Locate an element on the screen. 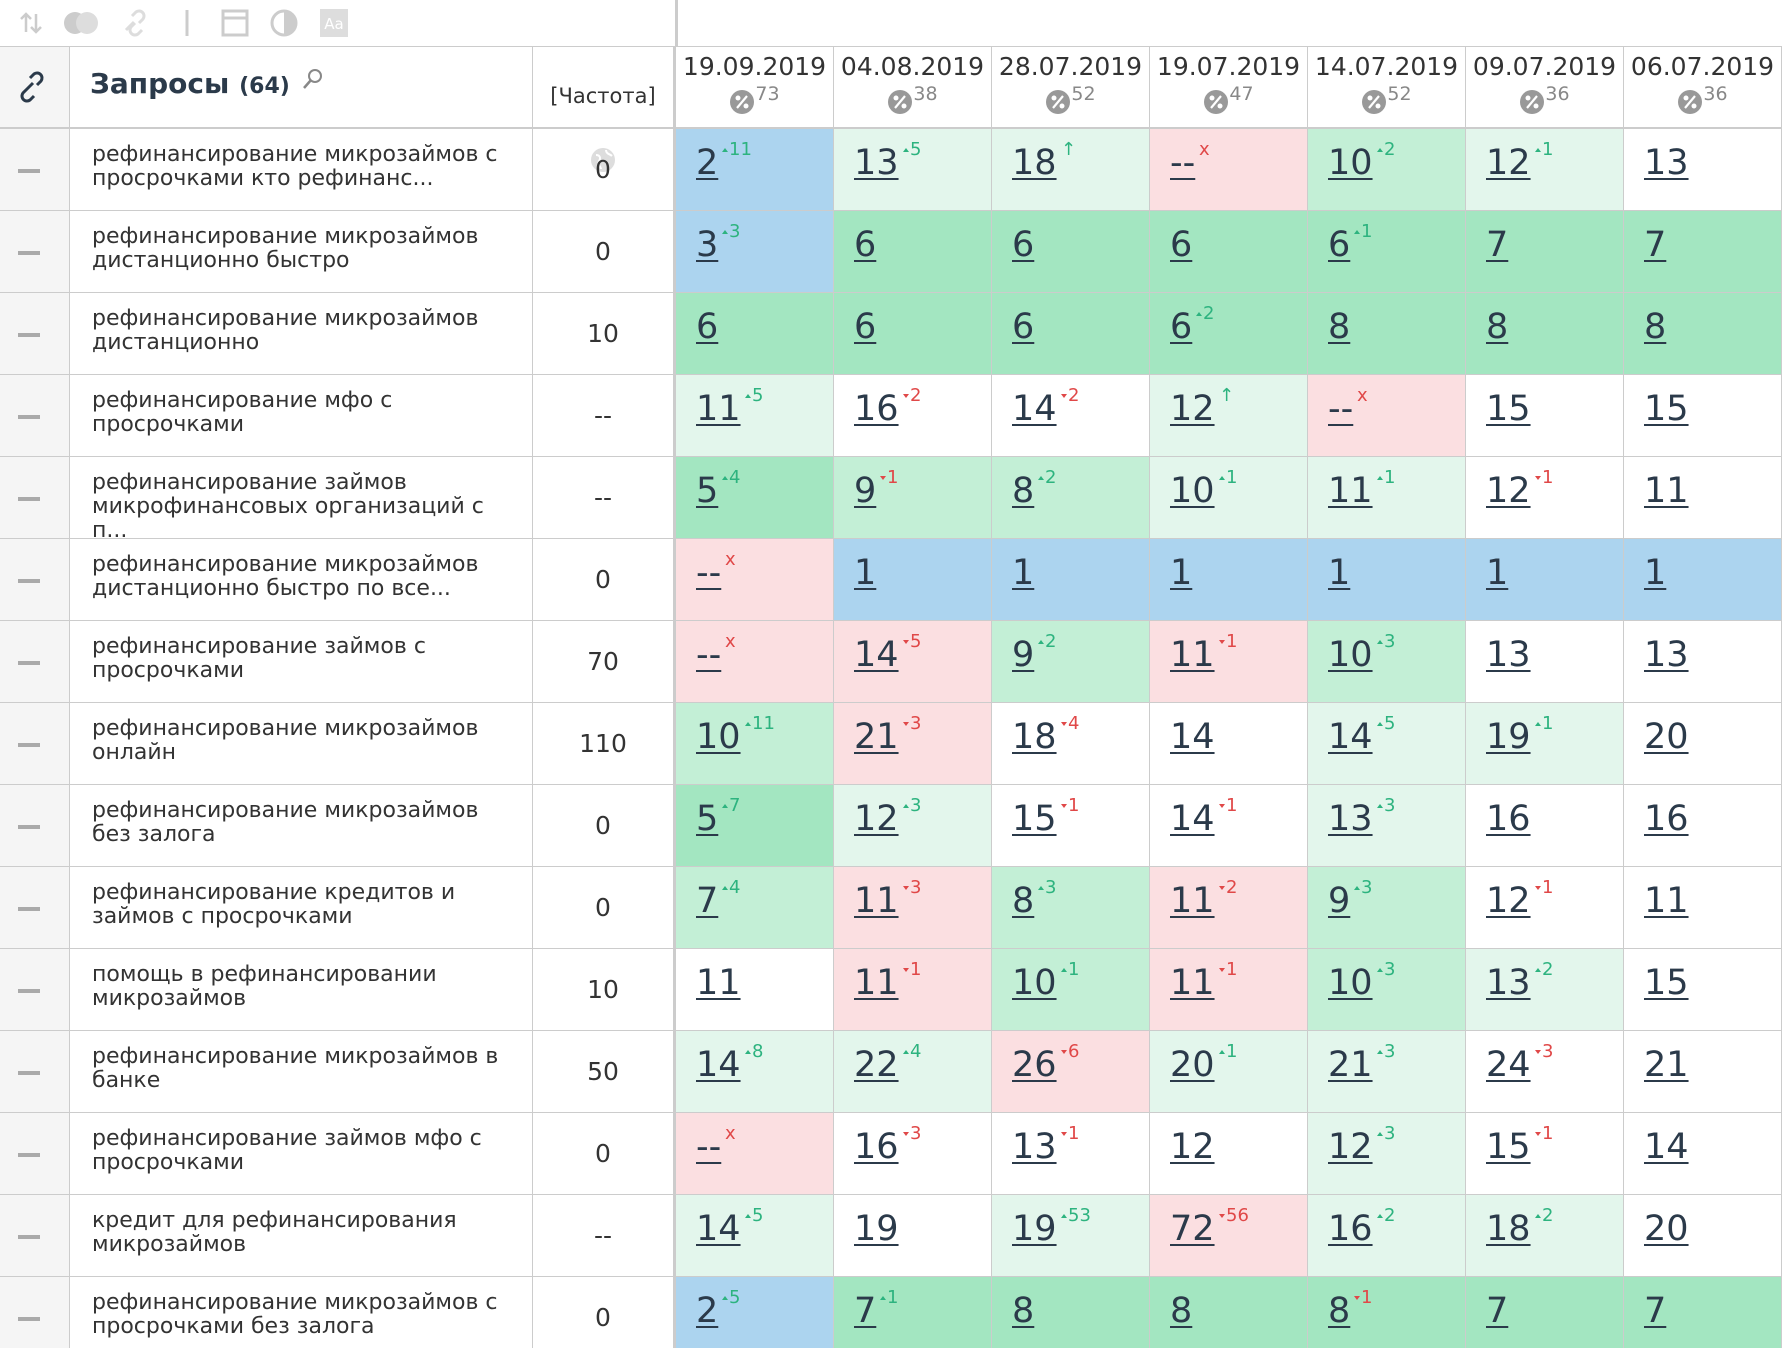  position: 72 is located at coordinates (1192, 1229).